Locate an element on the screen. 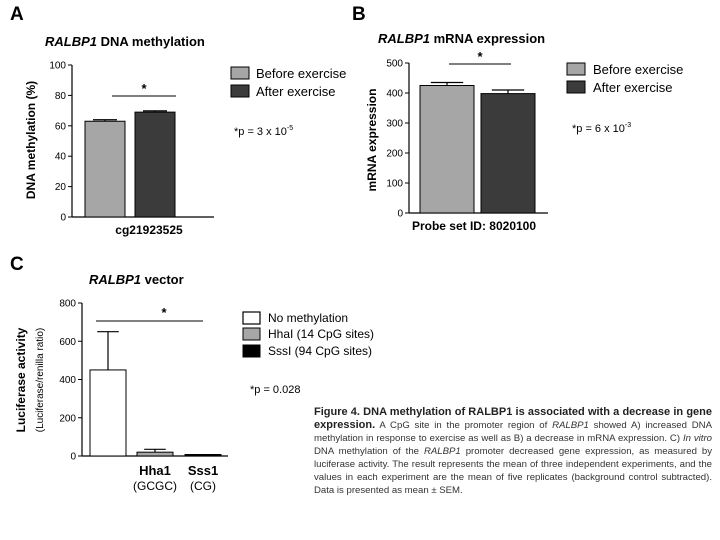 The width and height of the screenshot is (720, 540). panel-c-ytick-label: 200 is located at coordinates (67, 418).